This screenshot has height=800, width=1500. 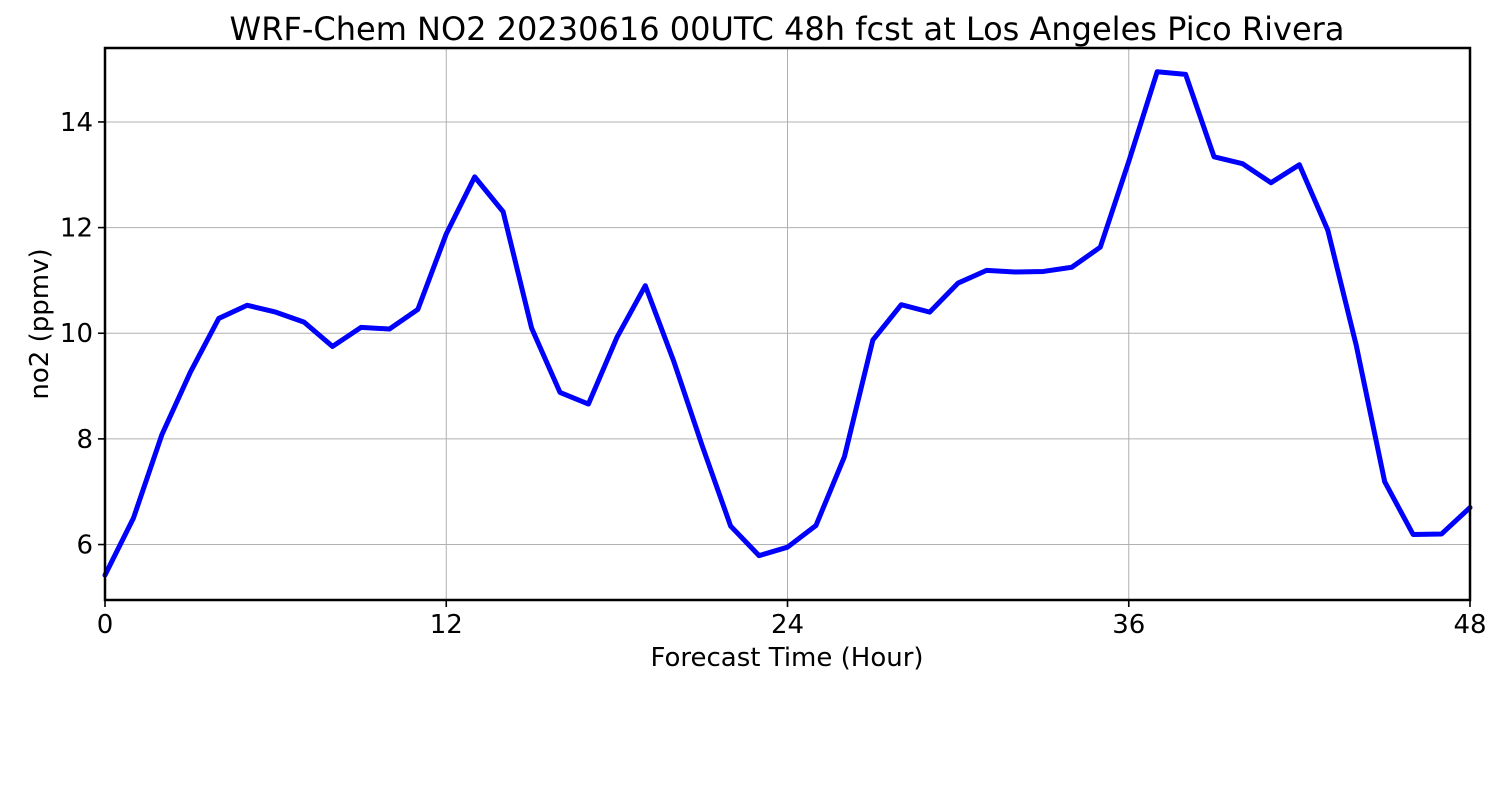 What do you see at coordinates (76, 123) in the screenshot?
I see `y-tick-label: 14` at bounding box center [76, 123].